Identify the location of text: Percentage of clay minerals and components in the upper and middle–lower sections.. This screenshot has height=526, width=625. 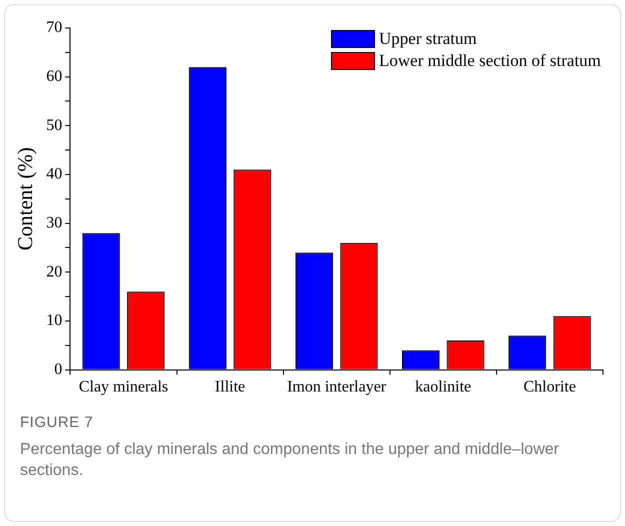
(290, 460).